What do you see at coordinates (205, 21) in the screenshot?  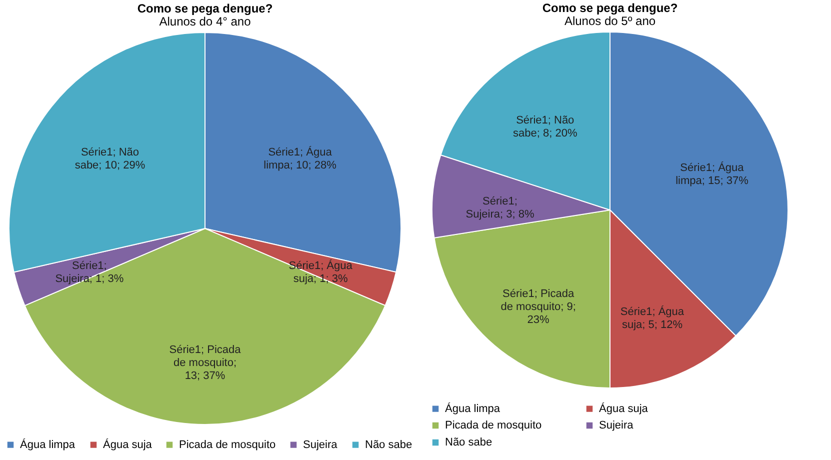 I see `chart-subtitle: Alunos do 4° ano` at bounding box center [205, 21].